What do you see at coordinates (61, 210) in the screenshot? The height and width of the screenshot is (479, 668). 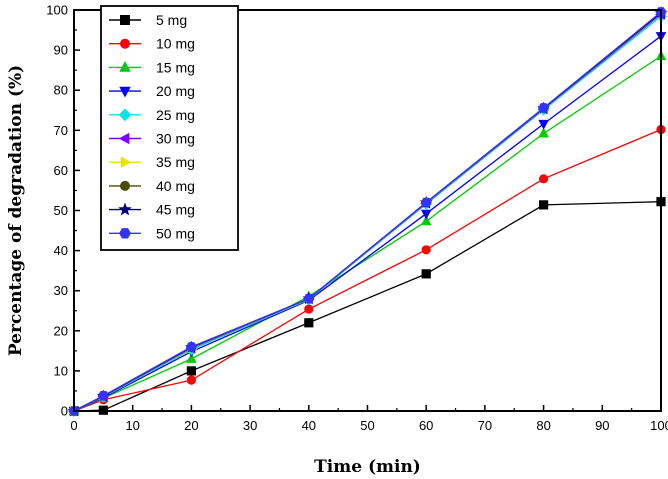 I see `y-tick-label: 50` at bounding box center [61, 210].